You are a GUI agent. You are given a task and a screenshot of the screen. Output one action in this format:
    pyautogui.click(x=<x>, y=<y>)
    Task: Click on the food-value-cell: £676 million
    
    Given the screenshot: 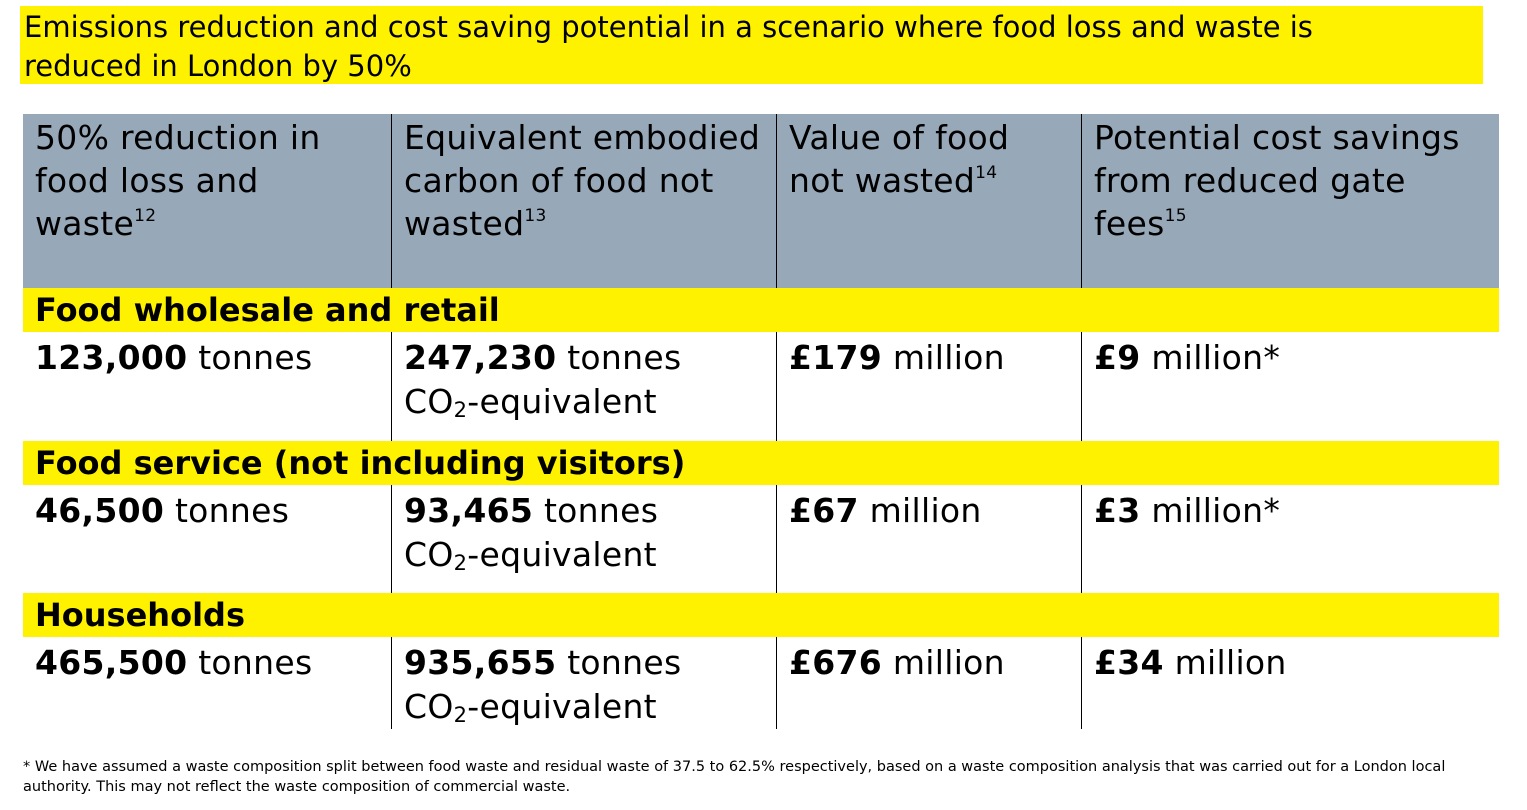 What is the action you would take?
    pyautogui.click(x=897, y=662)
    